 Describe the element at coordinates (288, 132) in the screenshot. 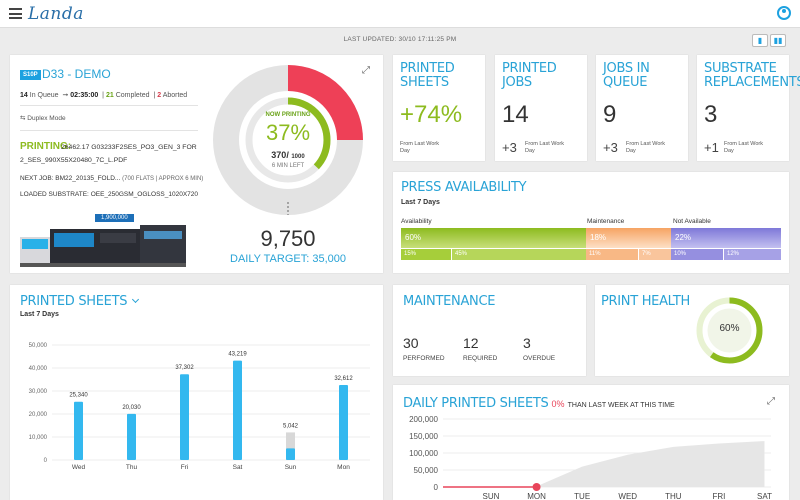

I see `print-percent: 37%` at that location.